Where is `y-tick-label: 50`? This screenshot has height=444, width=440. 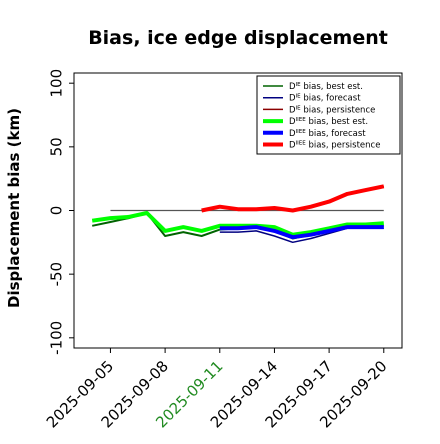
y-tick-label: 50 is located at coordinates (56, 146).